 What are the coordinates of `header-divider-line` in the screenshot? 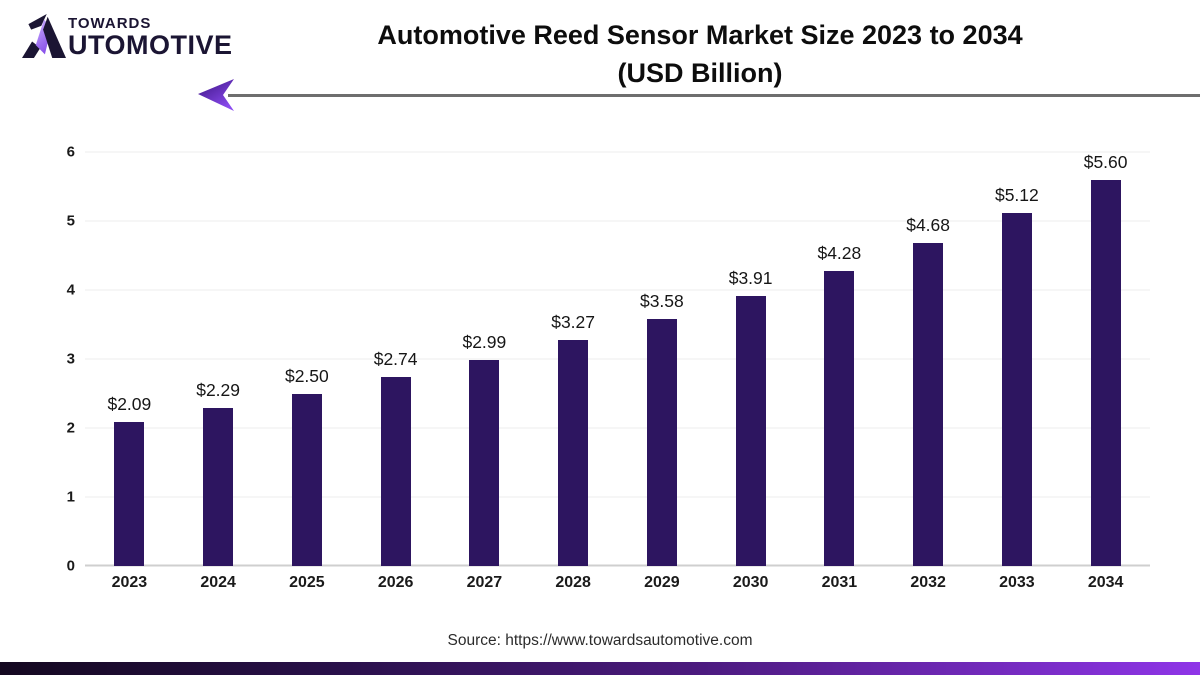 It's located at (714, 95).